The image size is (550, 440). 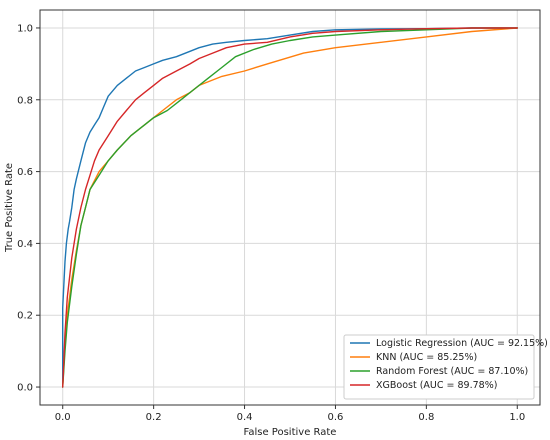 I want to click on legend-box, so click(x=439, y=367).